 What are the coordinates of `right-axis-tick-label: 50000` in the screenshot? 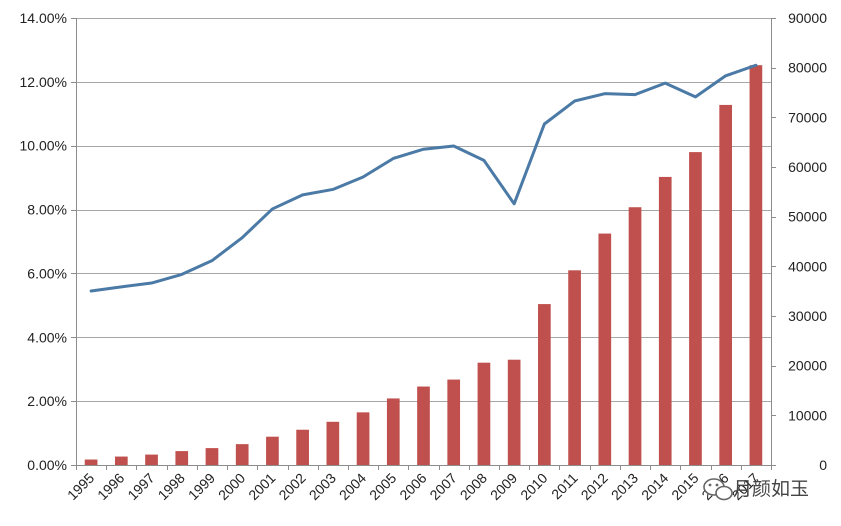 It's located at (807, 217).